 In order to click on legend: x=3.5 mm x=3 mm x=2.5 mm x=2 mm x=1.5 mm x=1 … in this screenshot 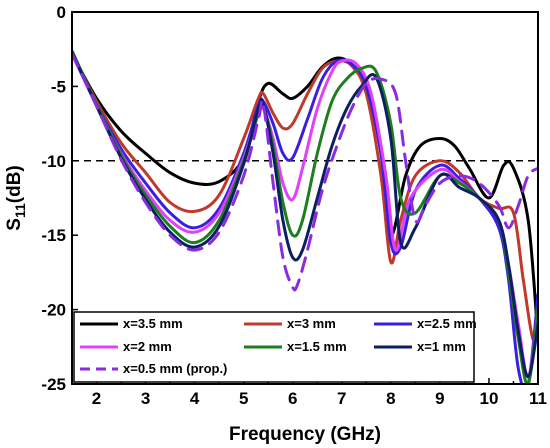, I will do `click(275, 347)`.